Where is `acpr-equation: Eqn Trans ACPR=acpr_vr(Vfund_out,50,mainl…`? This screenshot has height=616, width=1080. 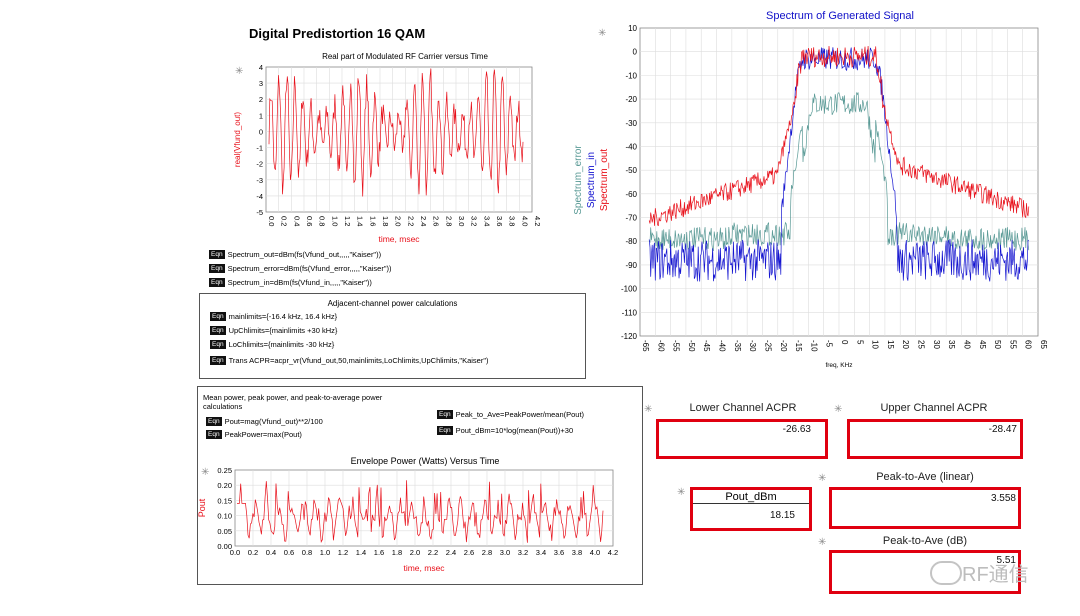 acpr-equation: Eqn Trans ACPR=acpr_vr(Vfund_out,50,mainl… is located at coordinates (349, 360).